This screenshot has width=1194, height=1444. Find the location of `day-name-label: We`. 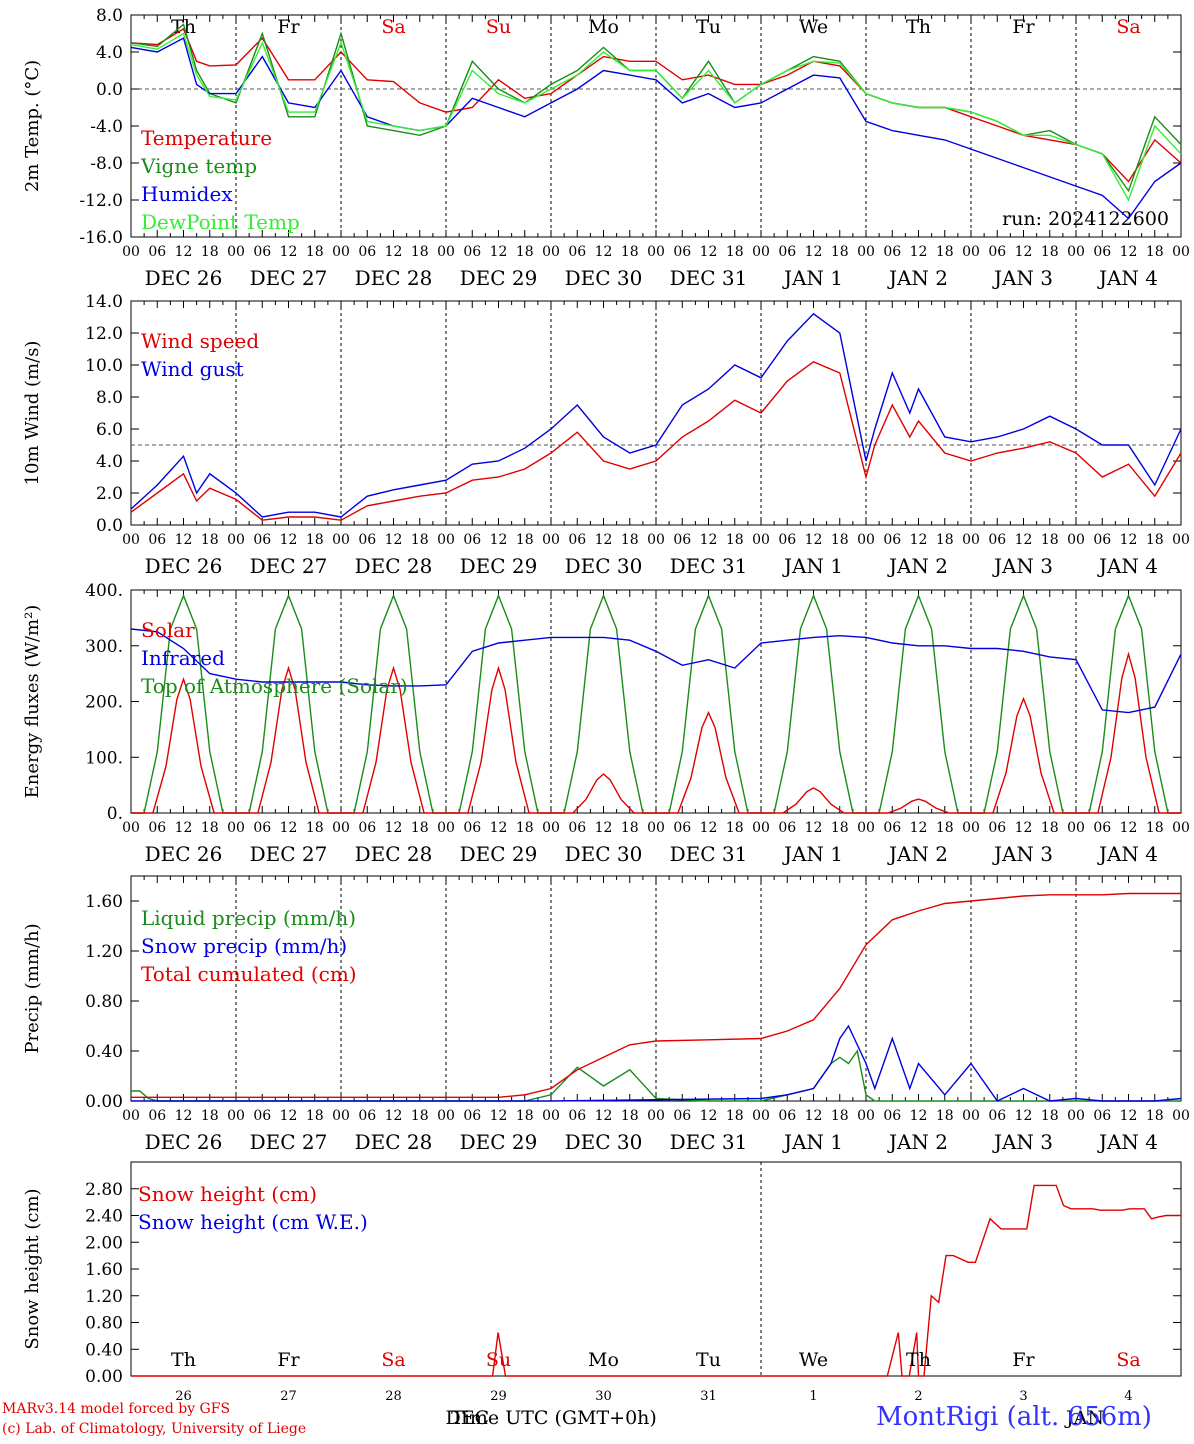

day-name-label: We is located at coordinates (813, 27).